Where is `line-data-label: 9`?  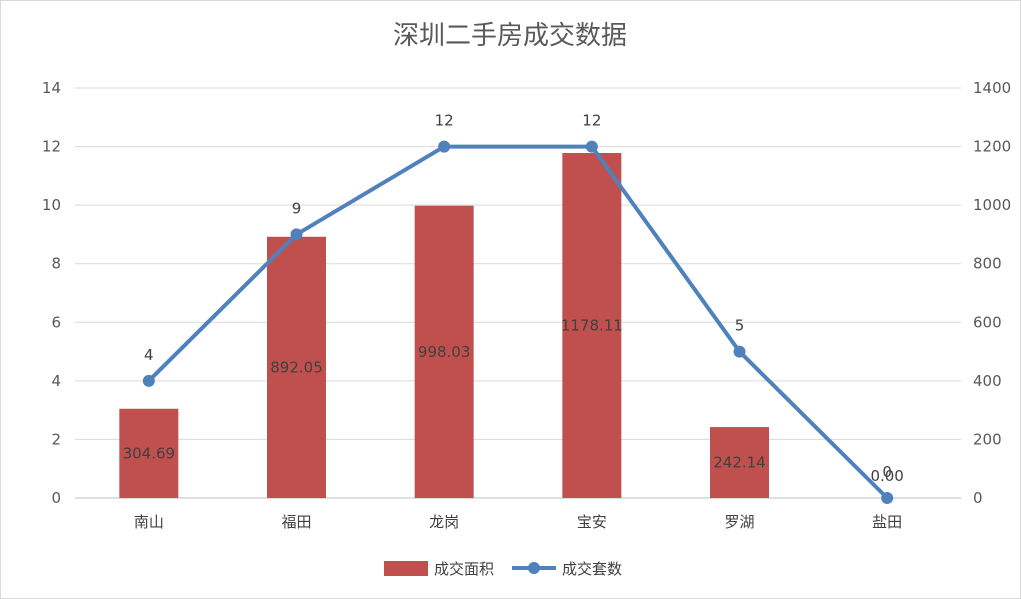 line-data-label: 9 is located at coordinates (297, 208).